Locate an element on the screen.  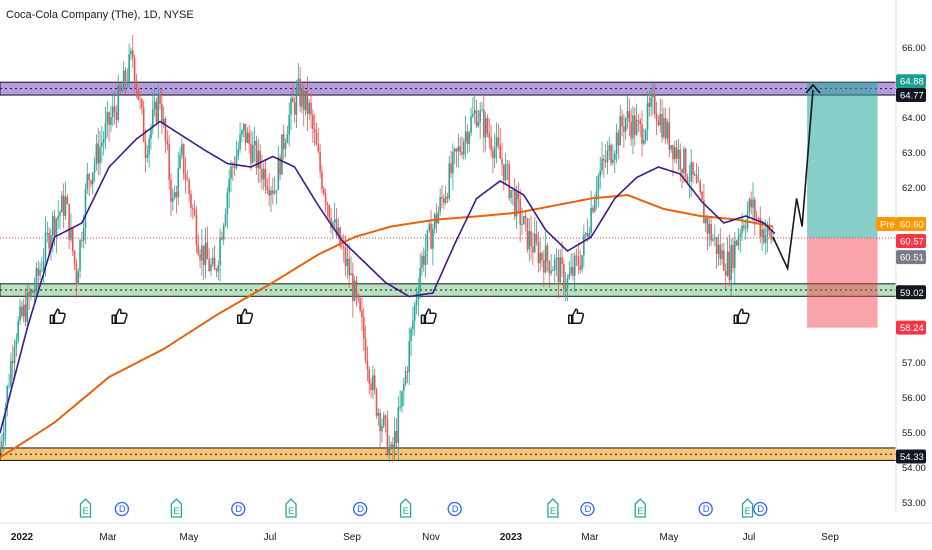
y-tick-label: 63.00 is located at coordinates (914, 153).